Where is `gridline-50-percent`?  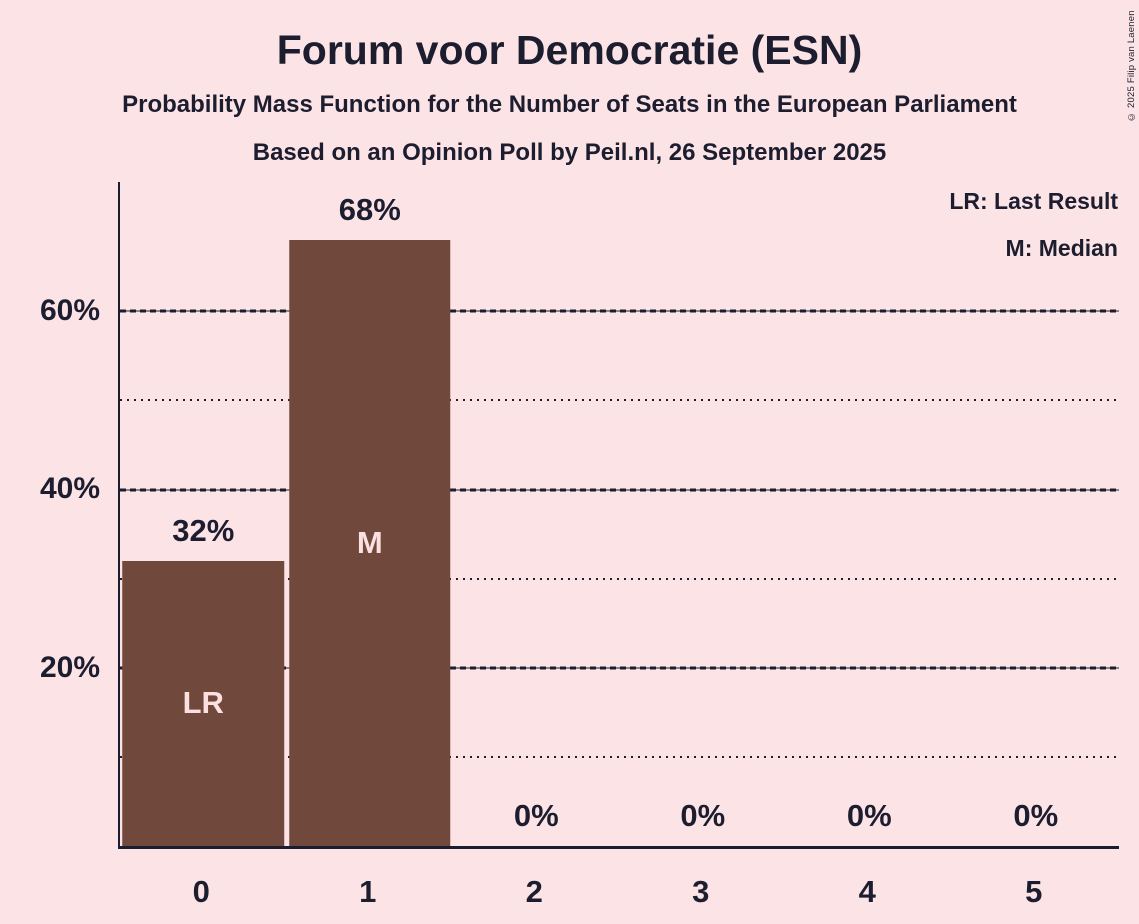 gridline-50-percent is located at coordinates (619, 400).